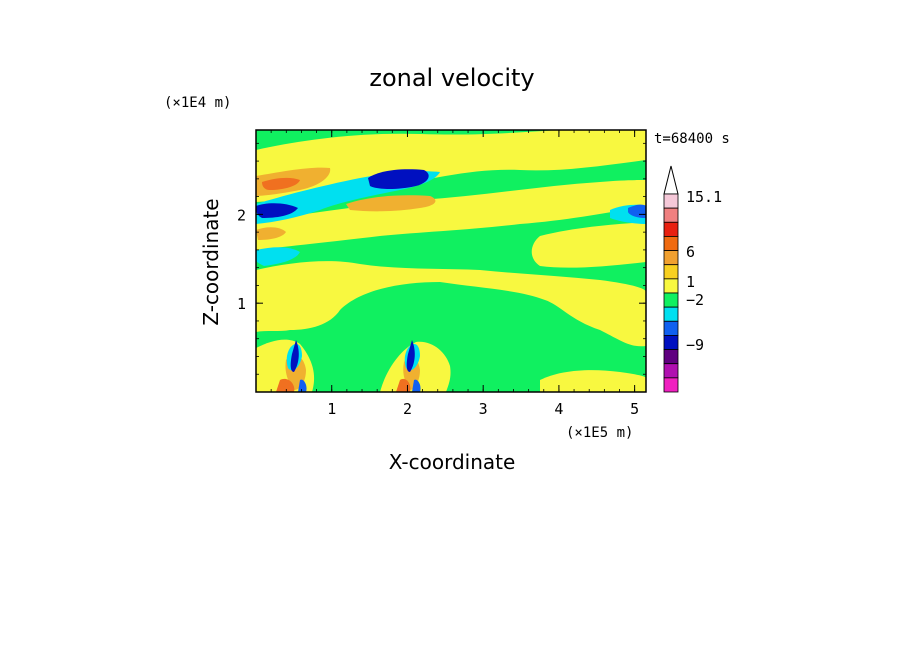 This screenshot has width=904, height=654. What do you see at coordinates (671, 180) in the screenshot?
I see `colorbar-overflow-triangle` at bounding box center [671, 180].